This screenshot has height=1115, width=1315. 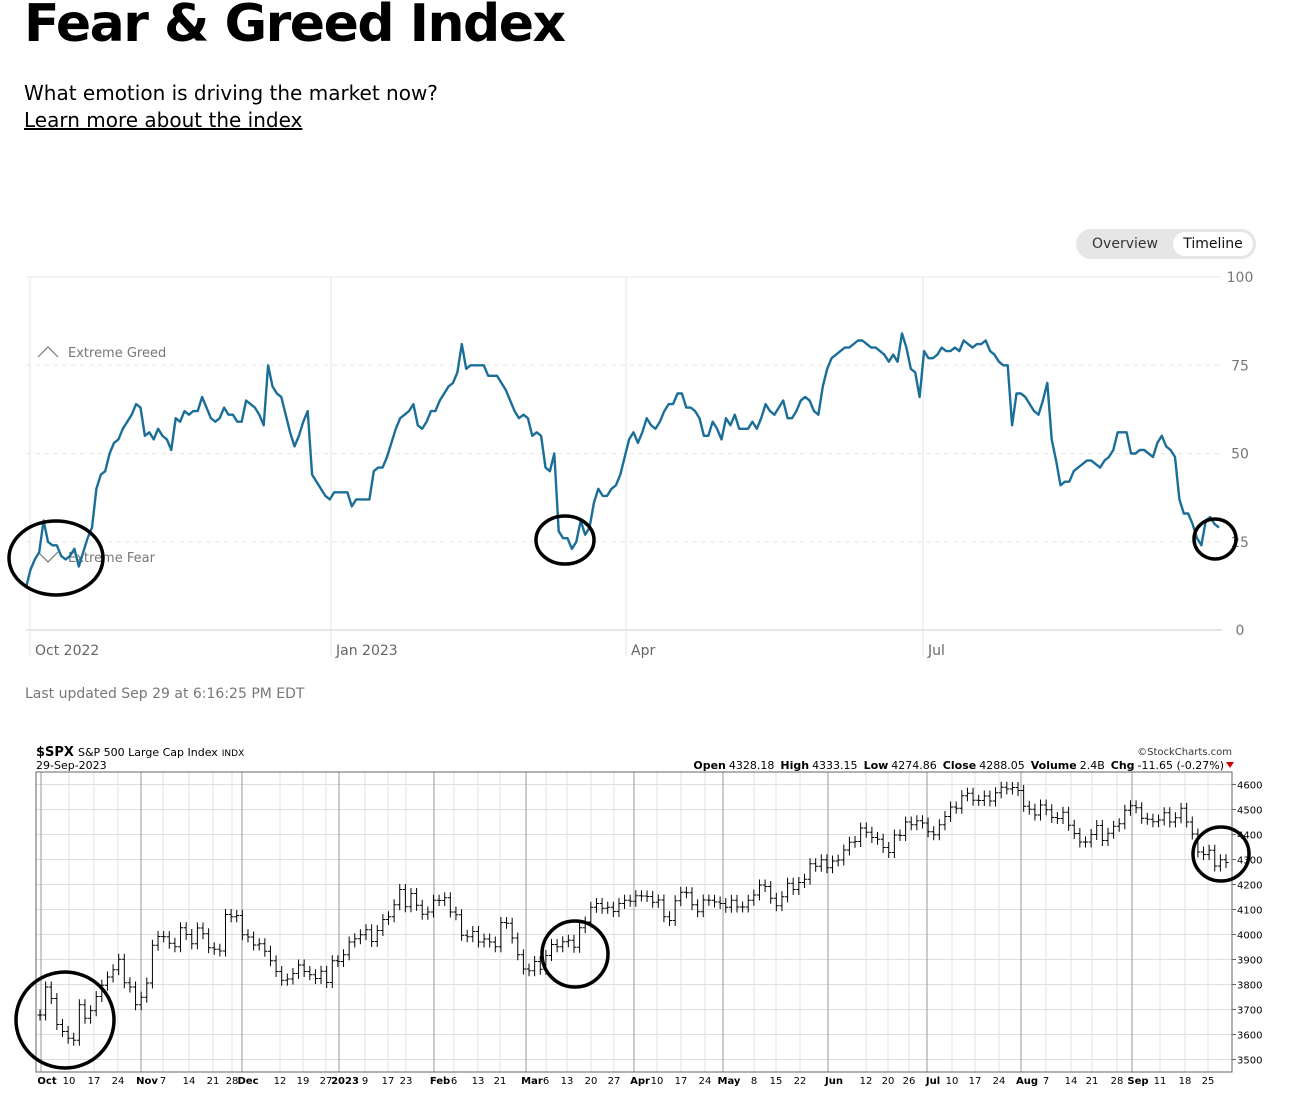 What do you see at coordinates (681, 1081) in the screenshot?
I see `spx-x-tick-label: 17` at bounding box center [681, 1081].